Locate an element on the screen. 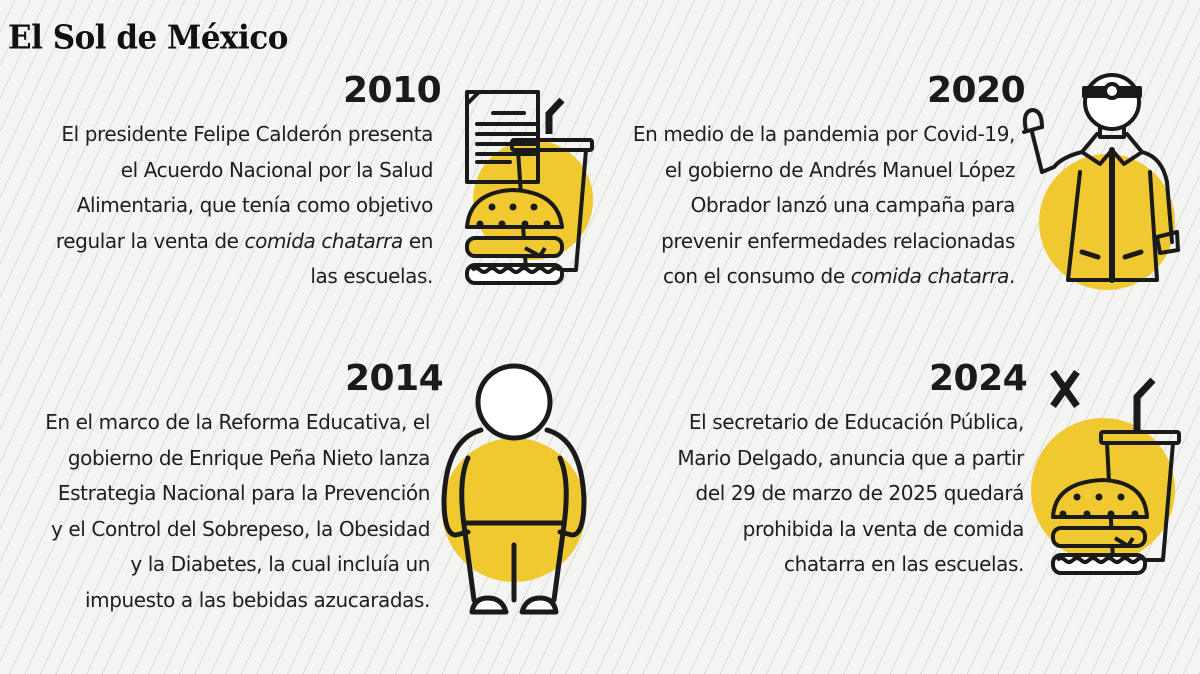 The height and width of the screenshot is (674, 1200). year-2010: 2010 is located at coordinates (392, 90).